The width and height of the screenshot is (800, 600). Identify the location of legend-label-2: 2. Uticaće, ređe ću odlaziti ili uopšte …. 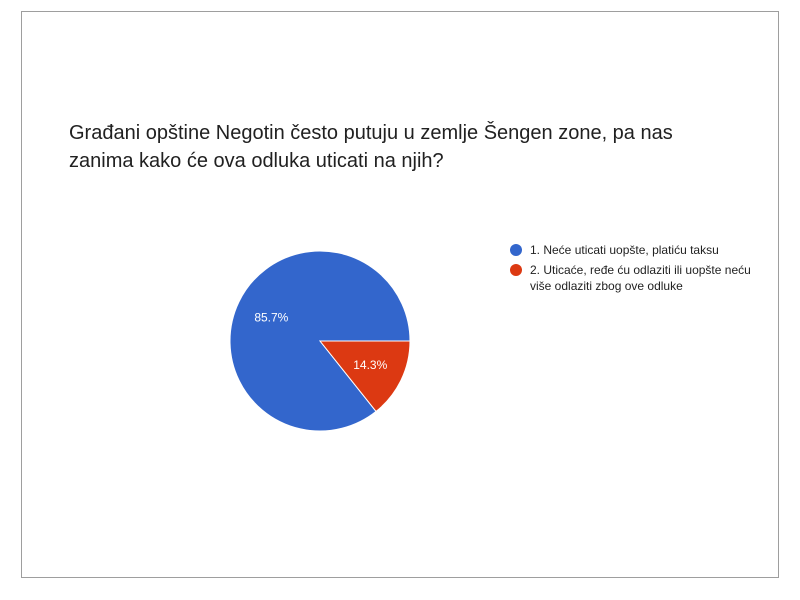
(640, 278).